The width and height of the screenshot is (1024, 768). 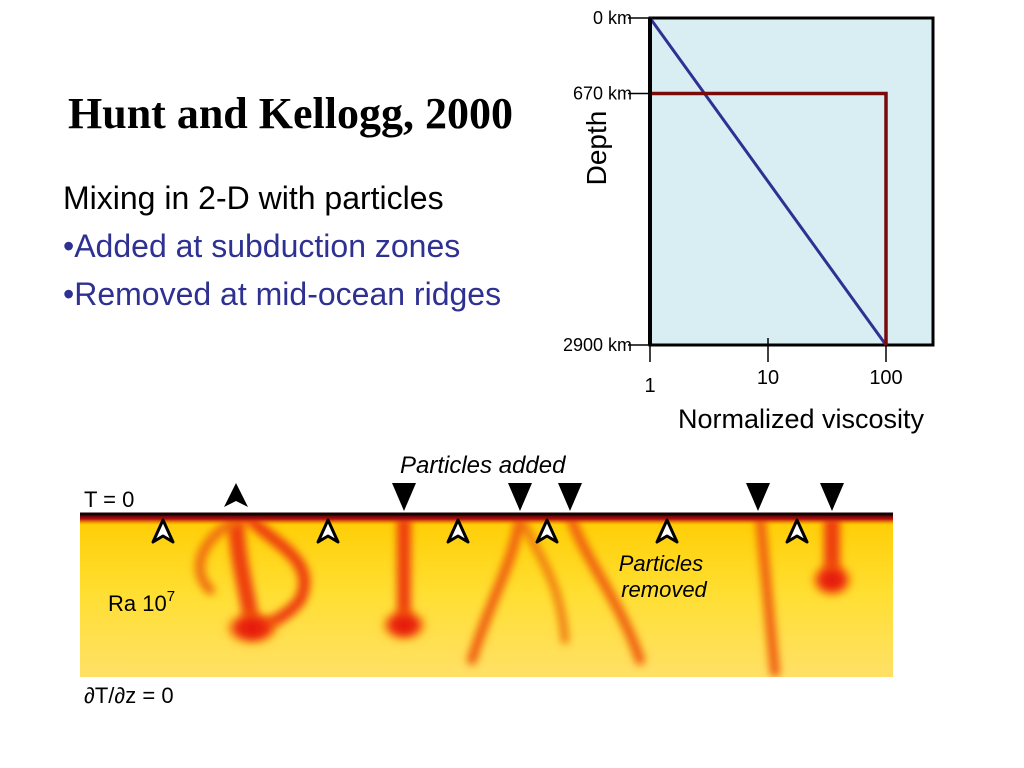 I want to click on rayleigh-number-label: Ra 107, so click(x=141, y=602).